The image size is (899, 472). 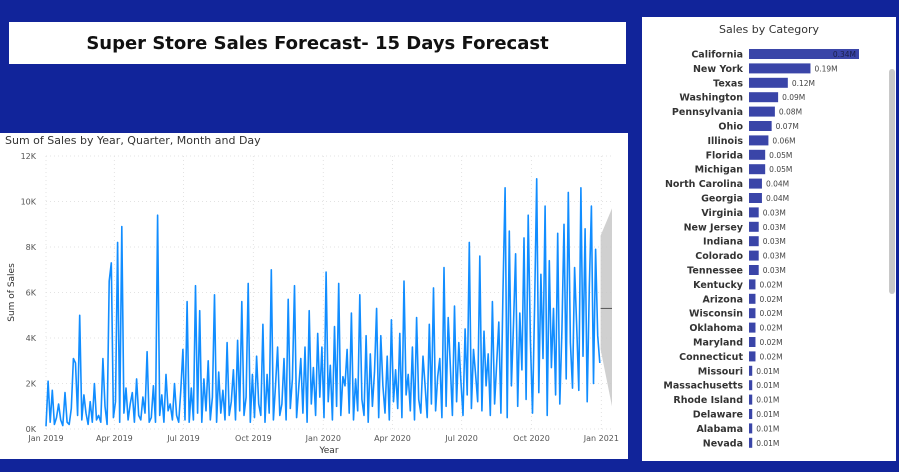 I want to click on x-tick-label: Jan 2019, so click(x=45, y=438).